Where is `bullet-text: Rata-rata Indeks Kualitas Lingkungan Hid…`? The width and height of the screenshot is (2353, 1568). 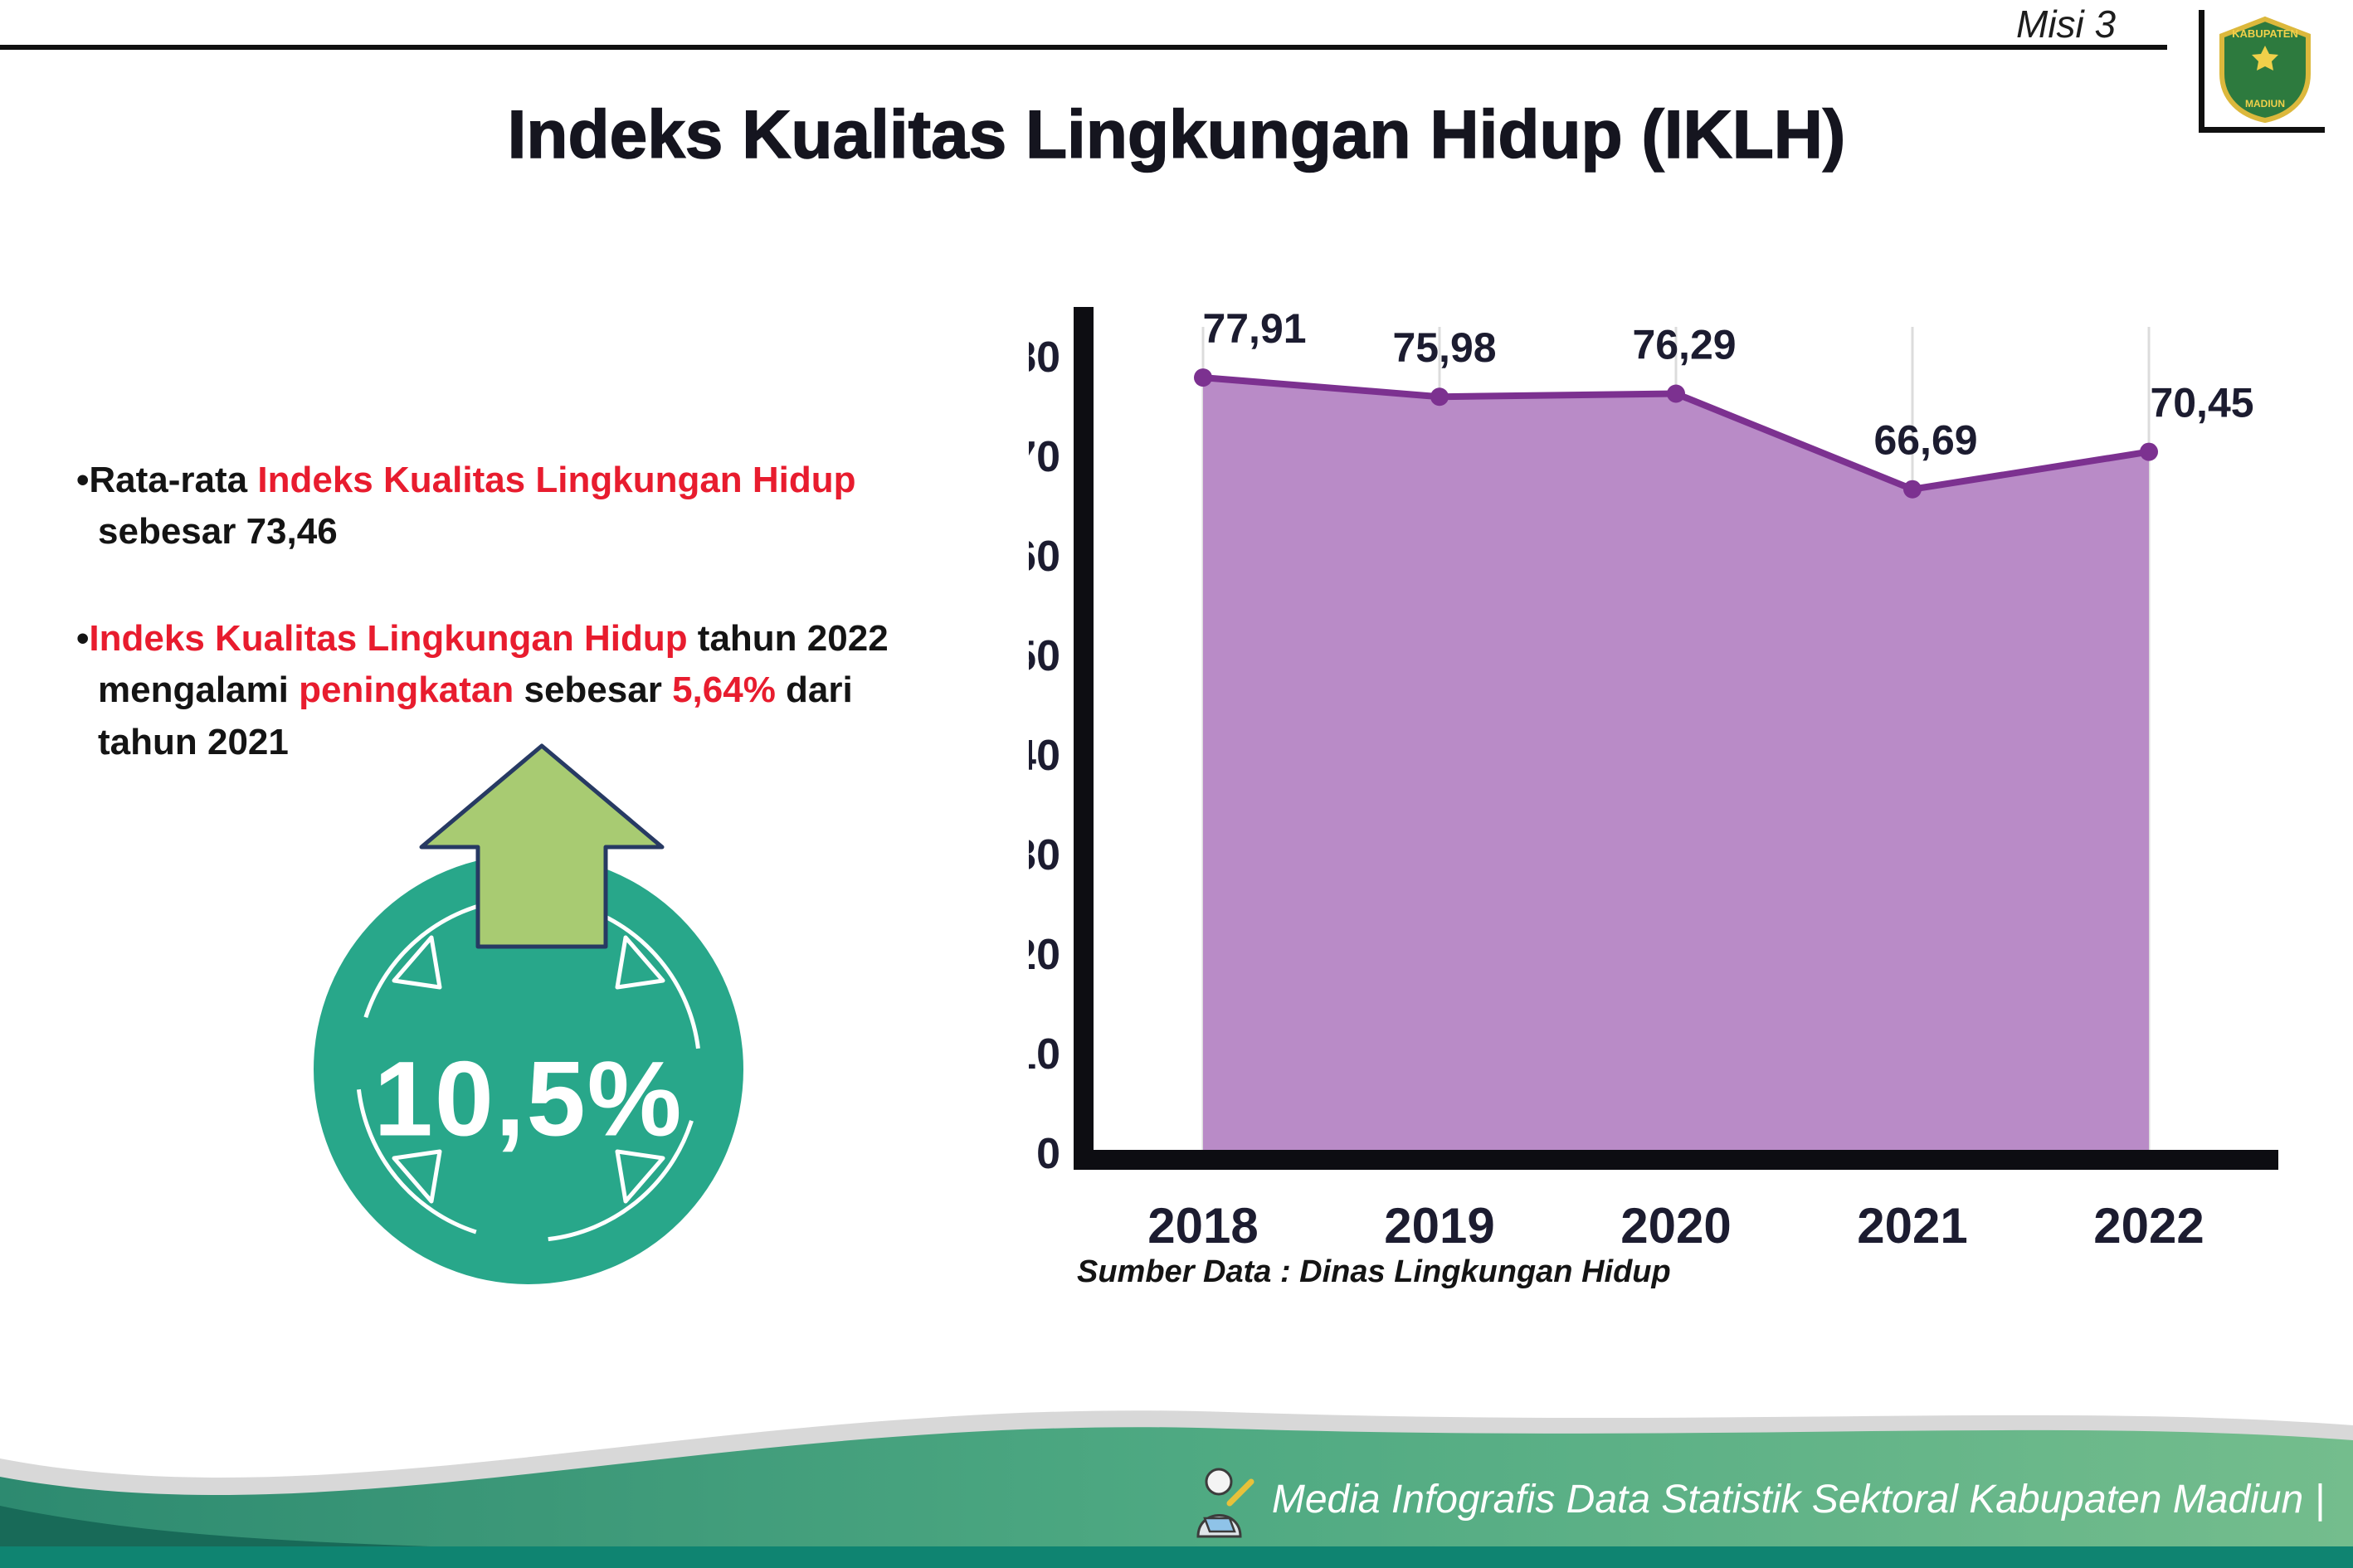
bullet-text: Rata-rata Indeks Kualitas Lingkungan Hid… is located at coordinates (472, 506).